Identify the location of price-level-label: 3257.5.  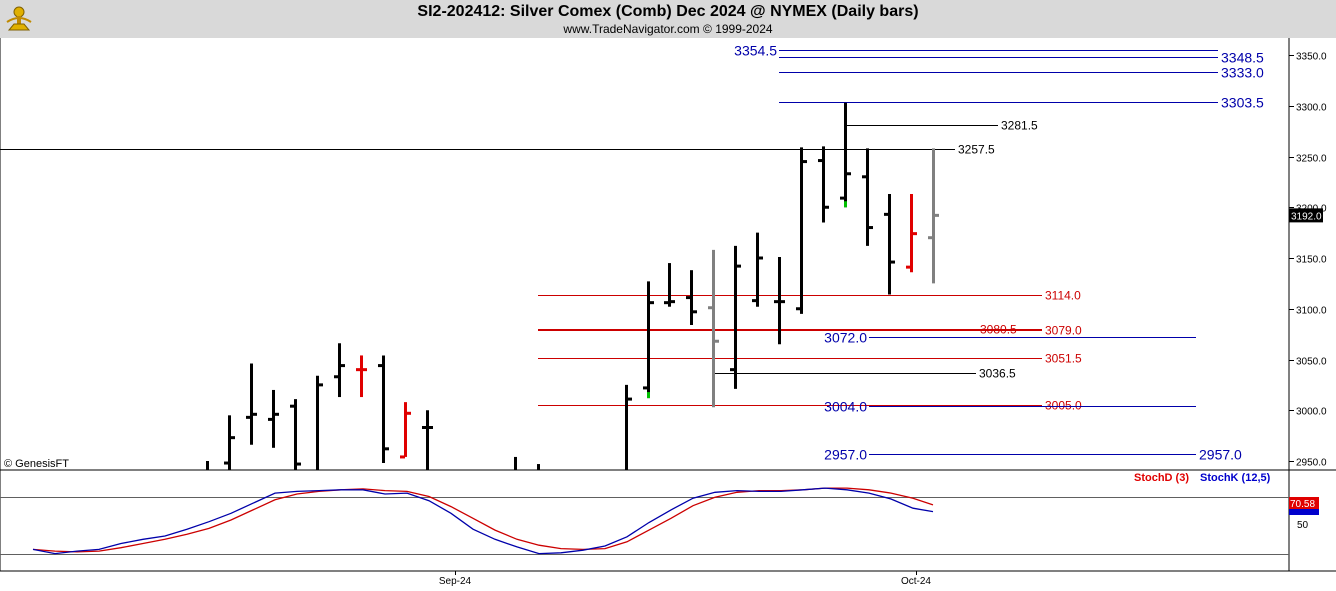
(976, 150).